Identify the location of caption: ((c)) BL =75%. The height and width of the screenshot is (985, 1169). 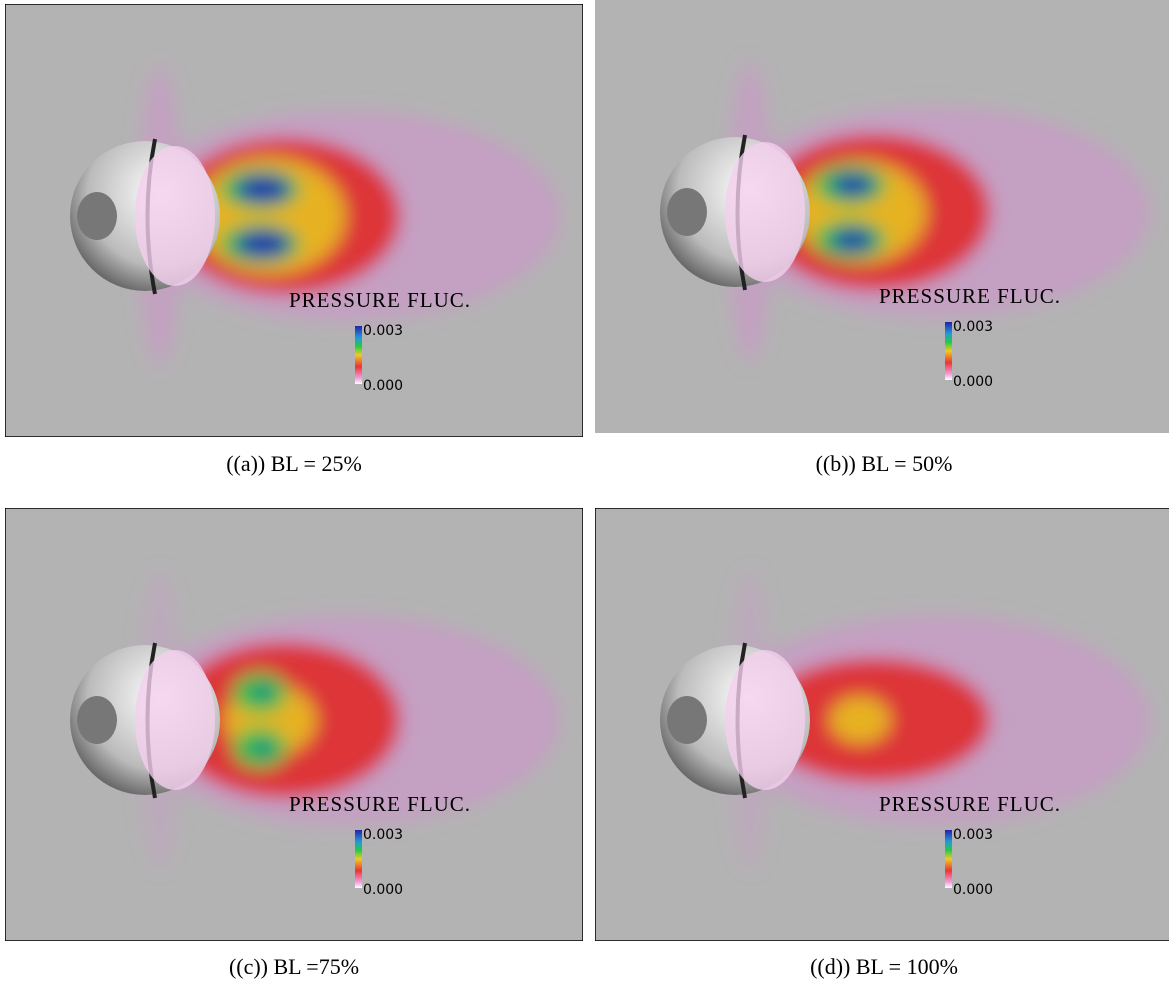
(294, 966).